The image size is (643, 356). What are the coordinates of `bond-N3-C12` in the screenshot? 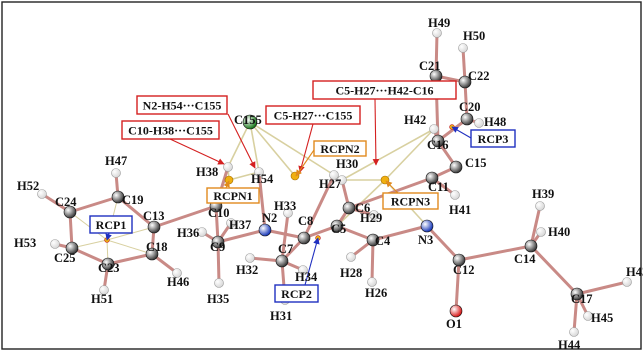 It's located at (443, 243).